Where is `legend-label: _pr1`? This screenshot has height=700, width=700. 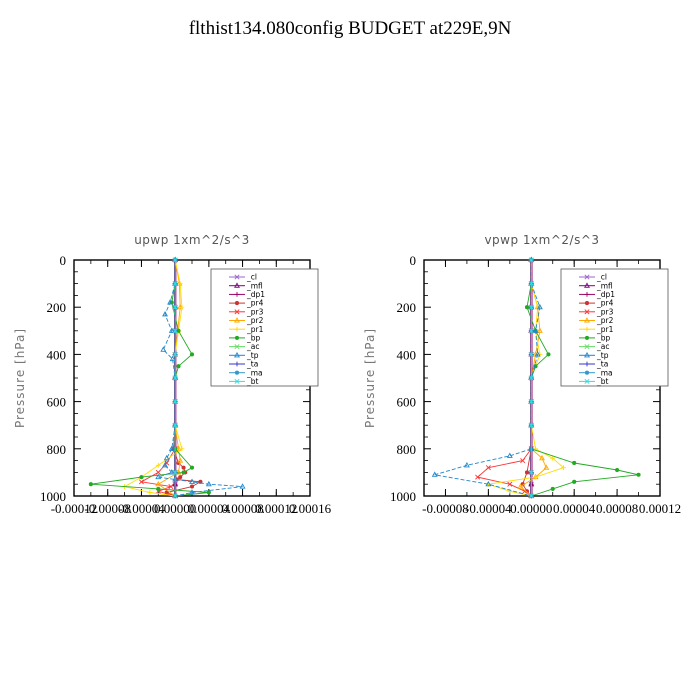 legend-label: _pr1 is located at coordinates (605, 329).